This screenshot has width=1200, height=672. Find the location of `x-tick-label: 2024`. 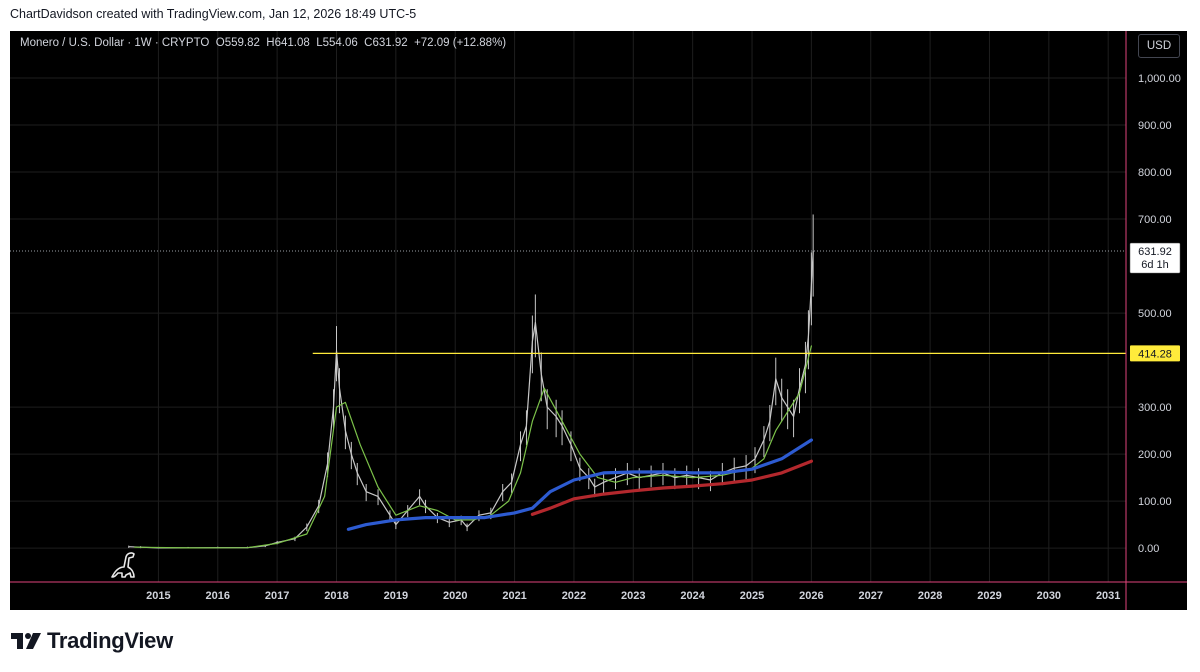

x-tick-label: 2024 is located at coordinates (692, 596).